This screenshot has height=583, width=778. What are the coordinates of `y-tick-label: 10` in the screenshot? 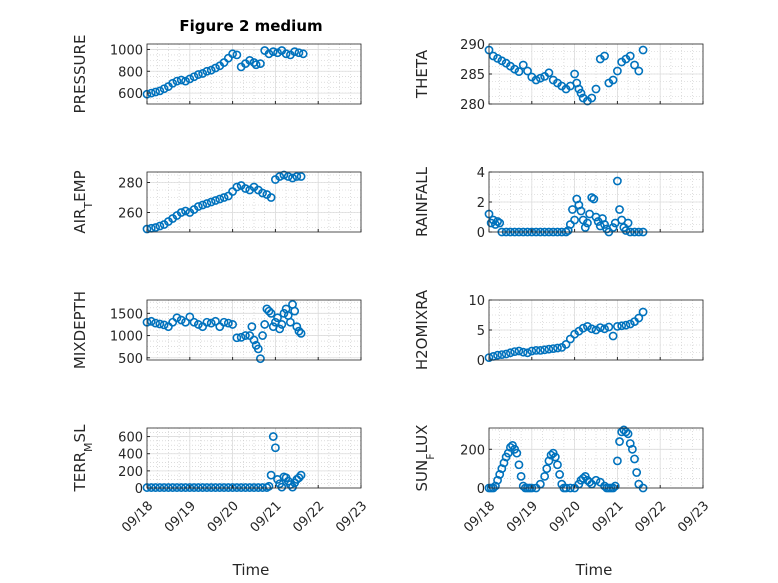 It's located at (476, 301).